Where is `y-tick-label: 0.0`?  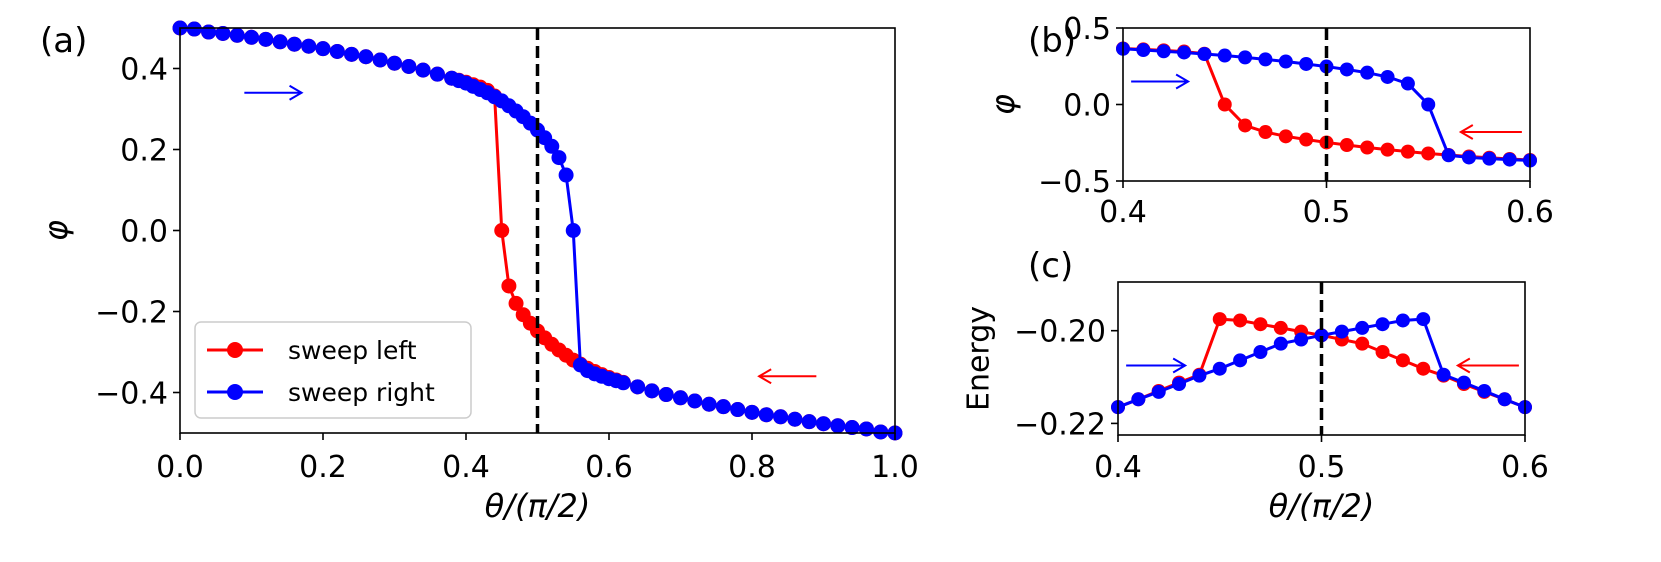 y-tick-label: 0.0 is located at coordinates (144, 232).